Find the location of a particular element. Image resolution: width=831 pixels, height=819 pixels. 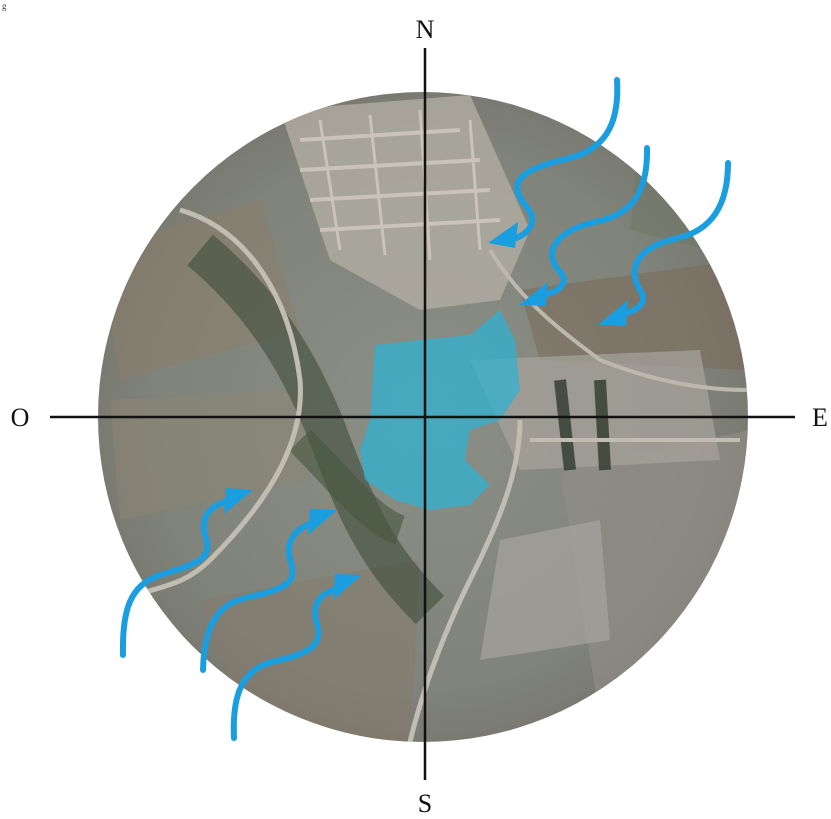

corner-mark: g is located at coordinates (4, 6).